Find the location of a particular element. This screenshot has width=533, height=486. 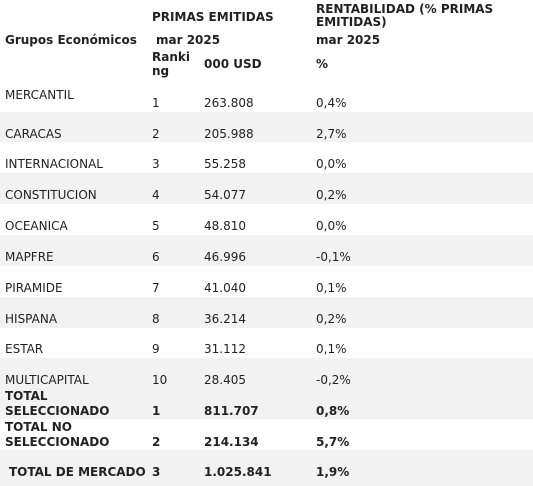

table-row: CONSTITUCION 4 54.077 0,2% is located at coordinates (266, 188).